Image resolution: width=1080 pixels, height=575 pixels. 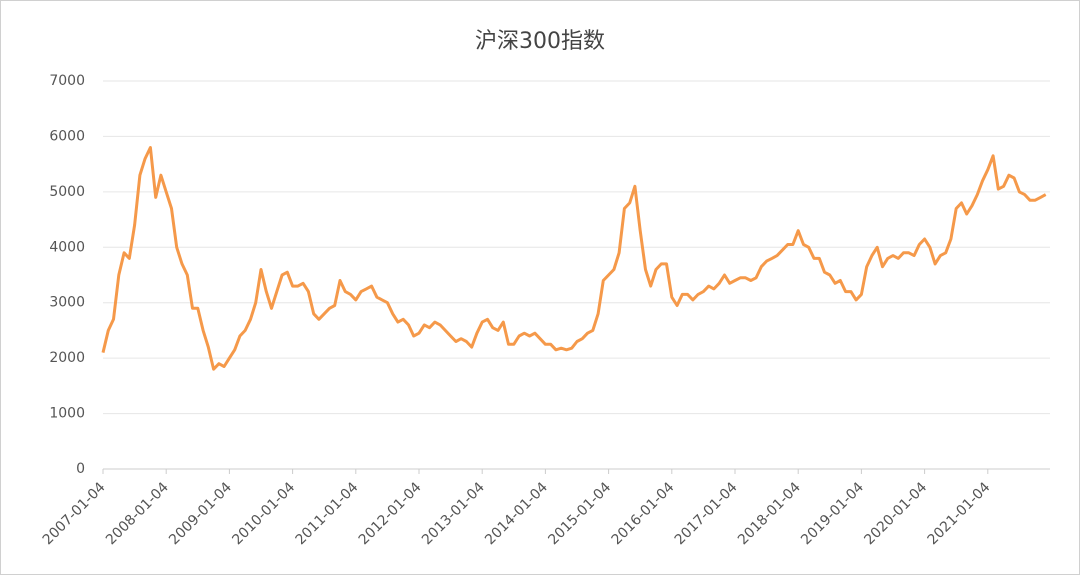 What do you see at coordinates (67, 81) in the screenshot?
I see `y-tick-label: 7000` at bounding box center [67, 81].